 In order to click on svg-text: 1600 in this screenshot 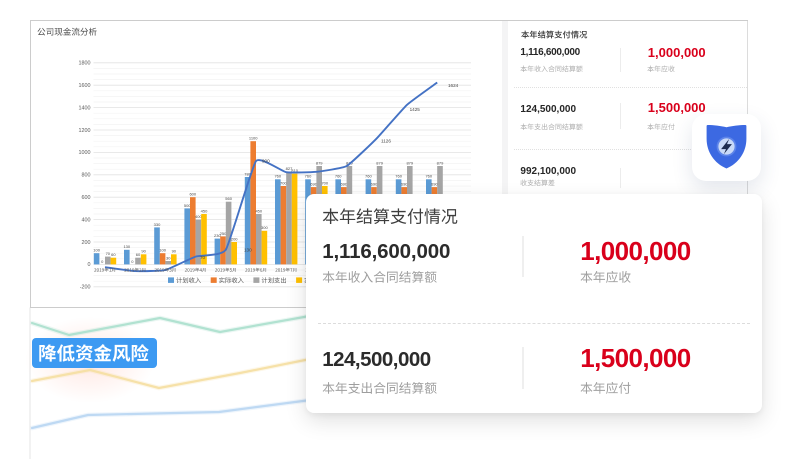, I will do `click(85, 86)`.